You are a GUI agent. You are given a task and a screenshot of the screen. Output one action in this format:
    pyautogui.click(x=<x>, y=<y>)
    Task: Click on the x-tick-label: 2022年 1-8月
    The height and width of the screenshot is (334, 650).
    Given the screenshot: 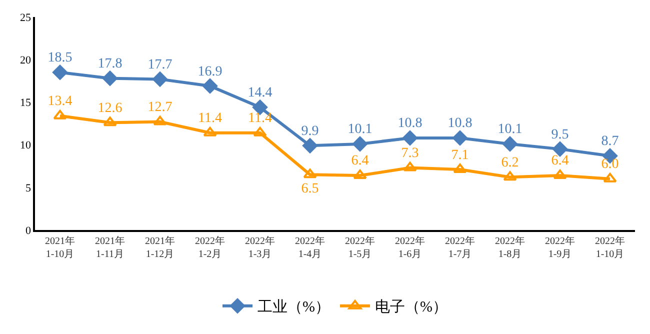 What is the action you would take?
    pyautogui.click(x=510, y=247)
    